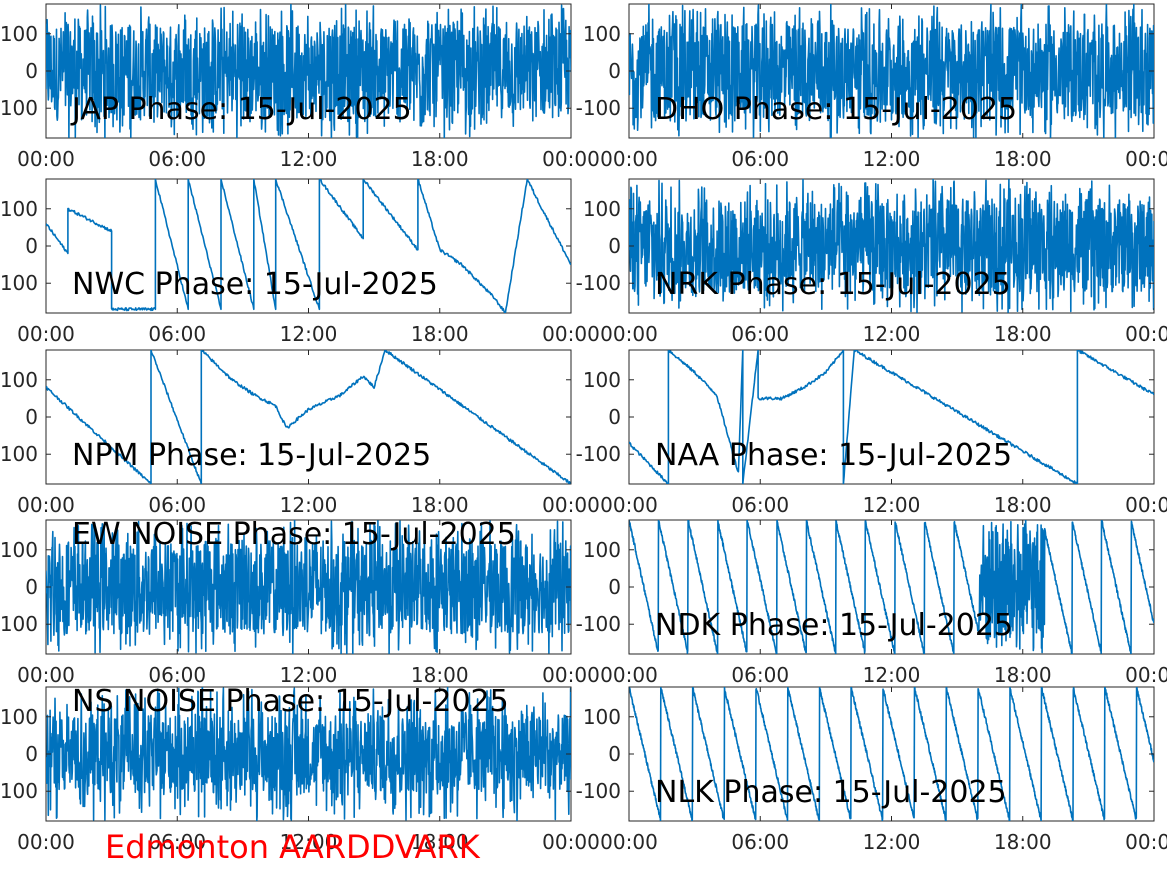  I want to click on panel-title: DHO Phase: 15-Jul-2025, so click(836, 109).